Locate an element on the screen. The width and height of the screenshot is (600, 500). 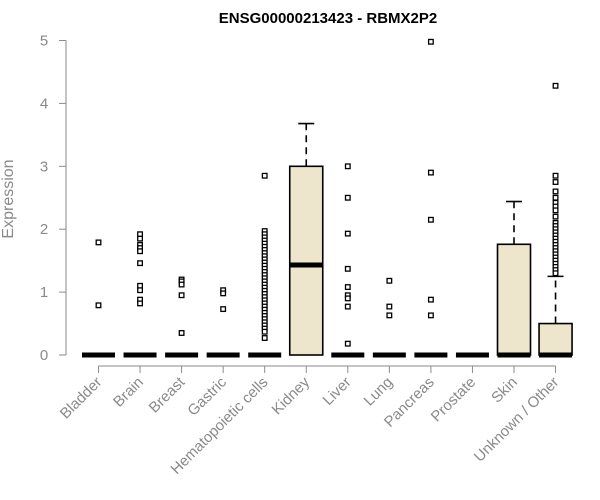
y-tick-label: 4 is located at coordinates (44, 103).